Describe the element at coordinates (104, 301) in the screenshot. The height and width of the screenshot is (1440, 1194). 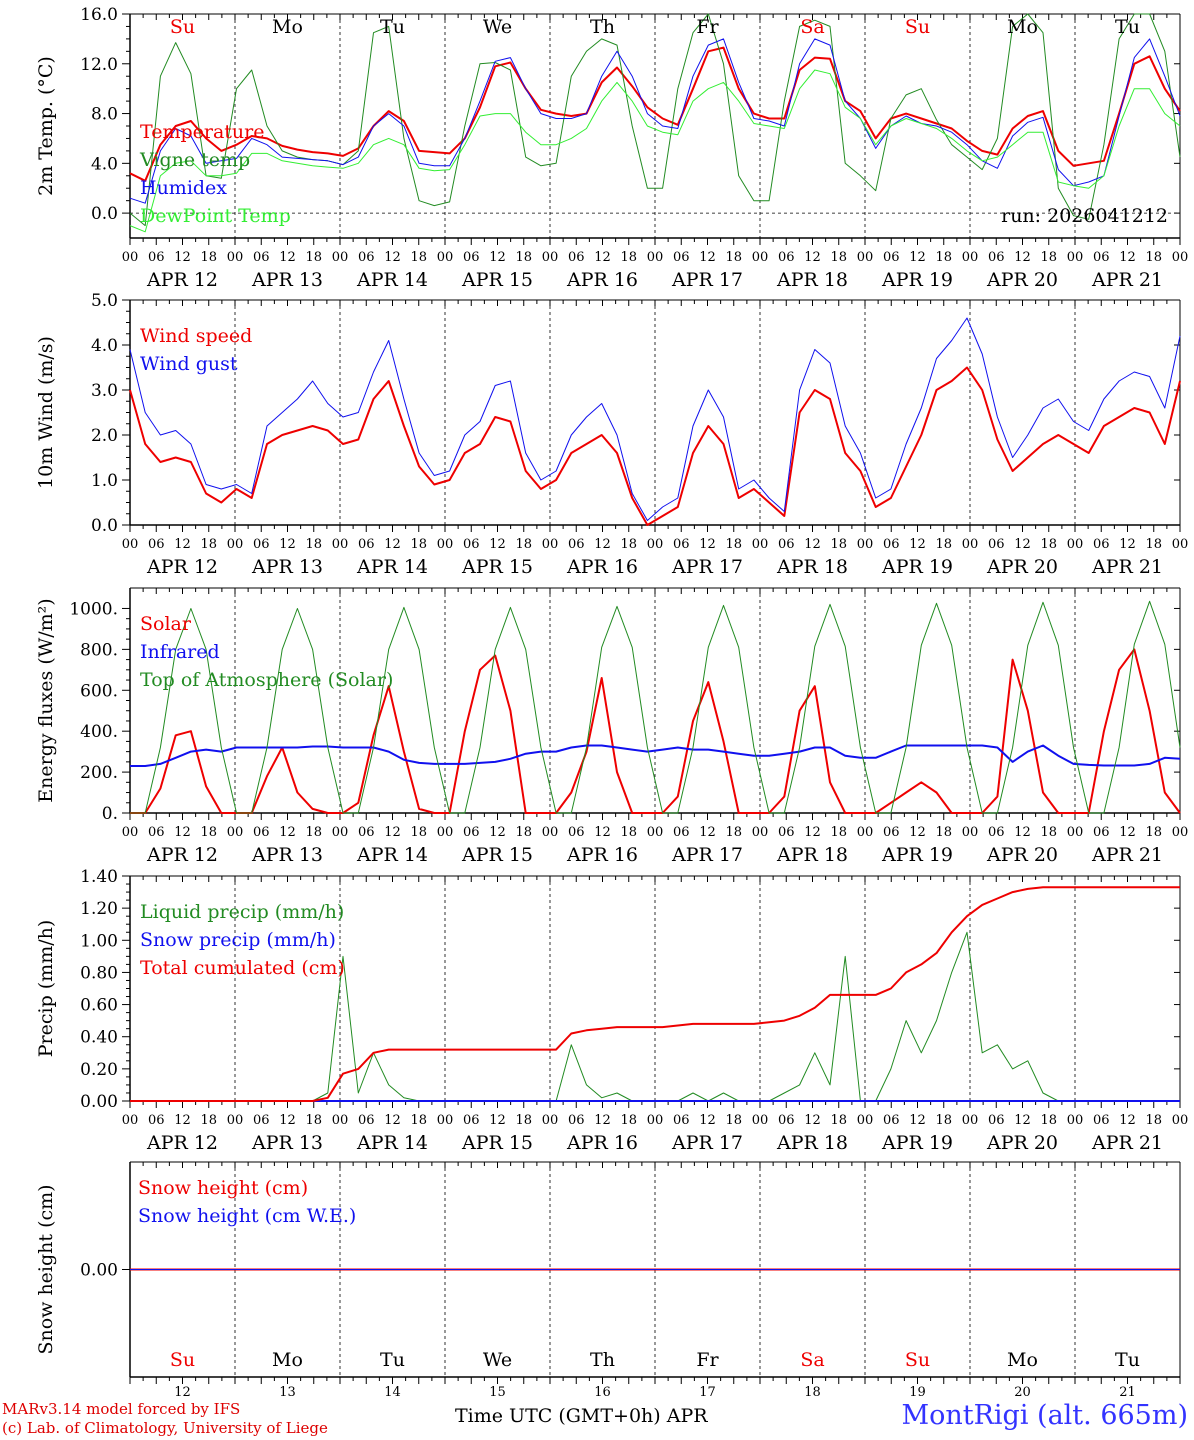
I see `y-tick-label: 5.0` at that location.